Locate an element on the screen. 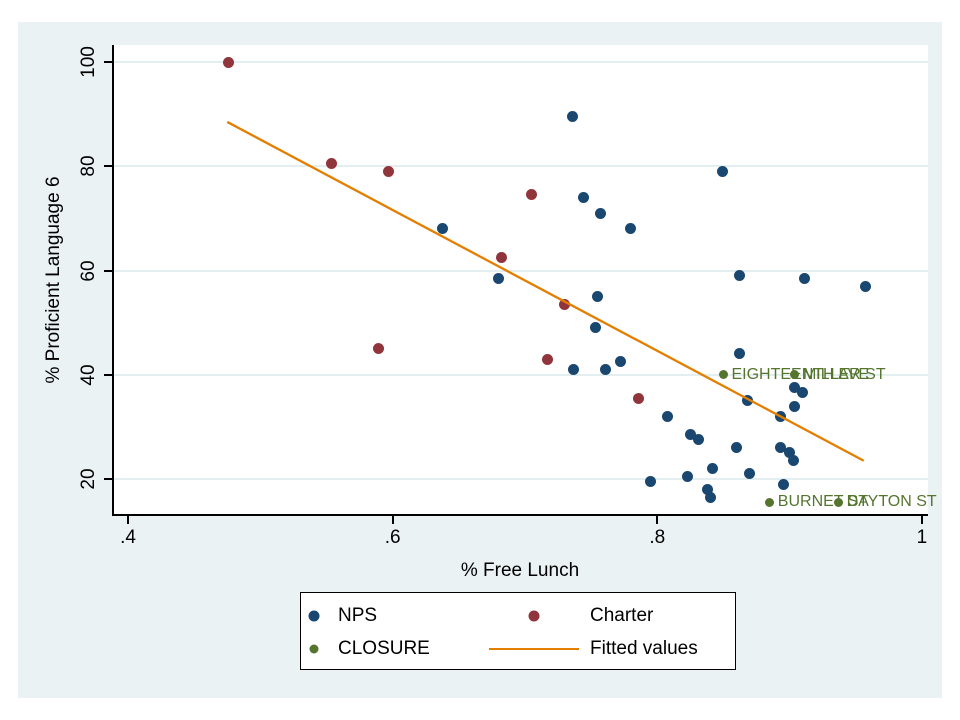  x-axis-line is located at coordinates (520, 515).